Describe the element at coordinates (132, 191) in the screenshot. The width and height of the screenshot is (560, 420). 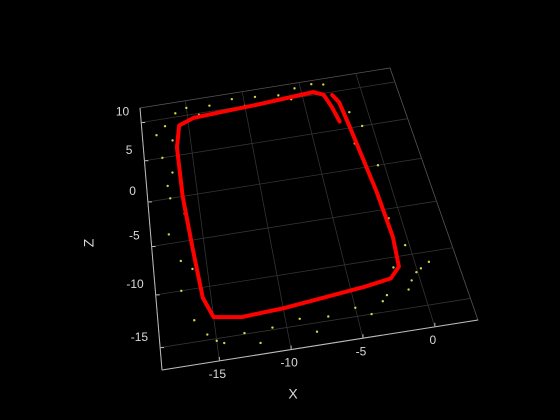
I see `z-tick-label: 0` at that location.